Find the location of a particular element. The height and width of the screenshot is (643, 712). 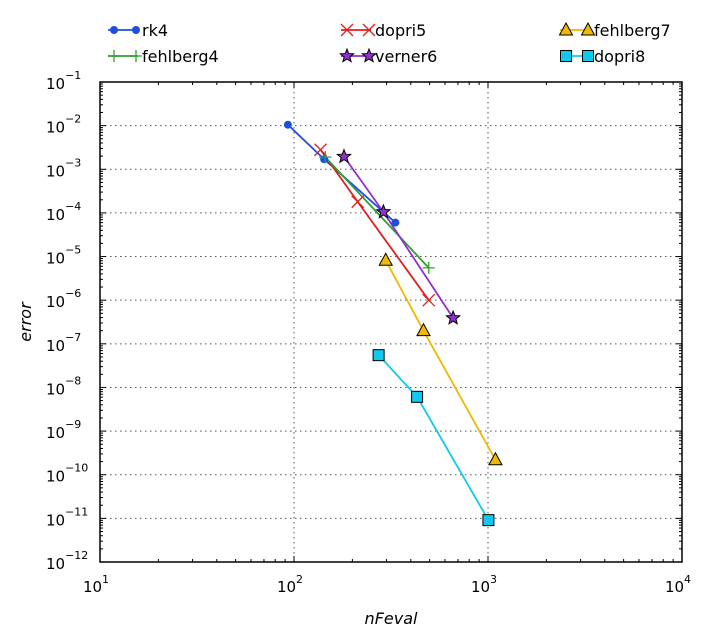

series-line-verner6 is located at coordinates (398, 237).